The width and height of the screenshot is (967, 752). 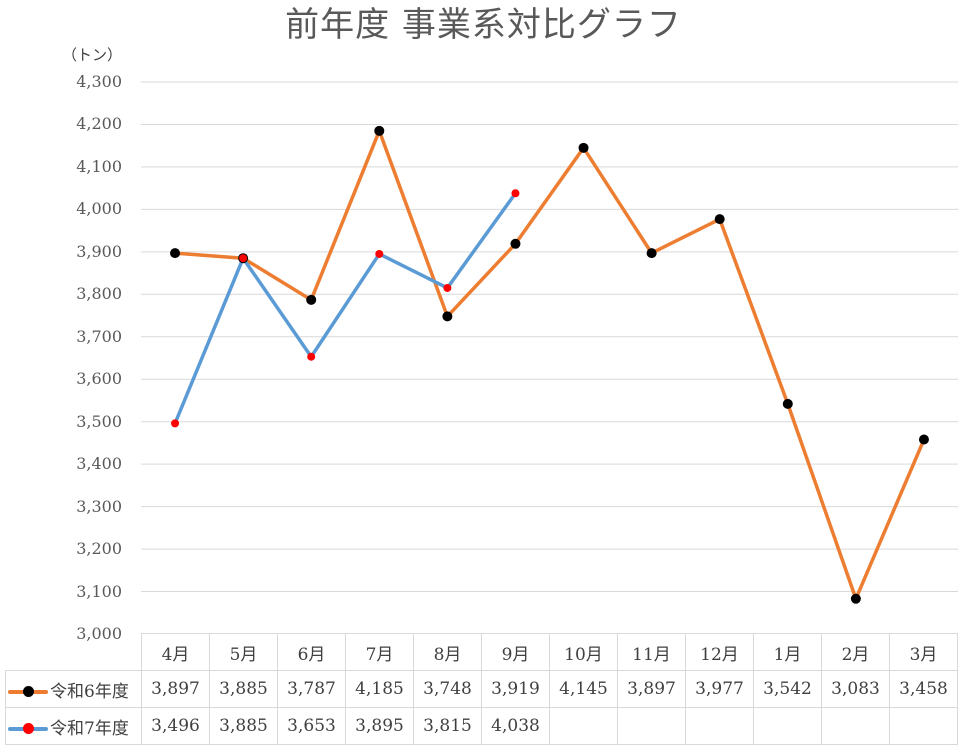 I want to click on month-header: 5月, so click(x=243, y=652).